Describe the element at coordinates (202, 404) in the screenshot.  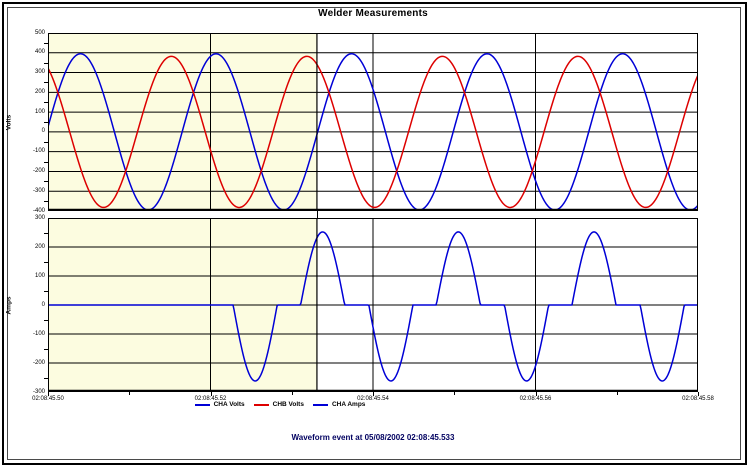
I see `cha-volts-line-swatch` at that location.